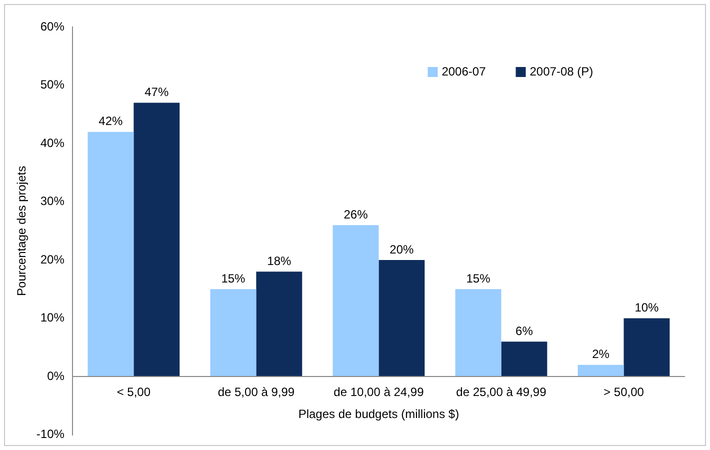 The width and height of the screenshot is (710, 450). What do you see at coordinates (156, 92) in the screenshot?
I see `data-label: 47%` at bounding box center [156, 92].